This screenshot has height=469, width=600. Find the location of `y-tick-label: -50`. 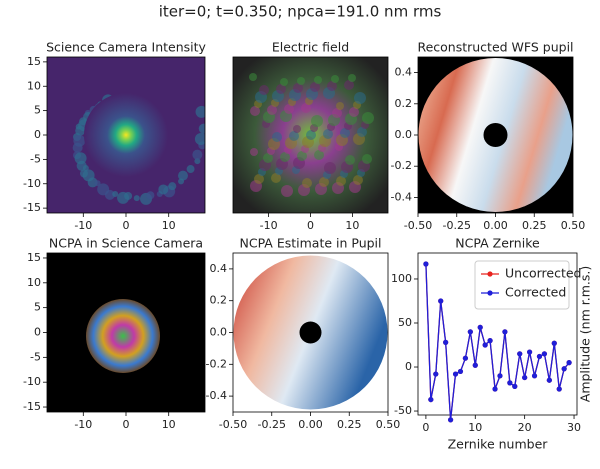

y-tick-label: -50 is located at coordinates (403, 410).